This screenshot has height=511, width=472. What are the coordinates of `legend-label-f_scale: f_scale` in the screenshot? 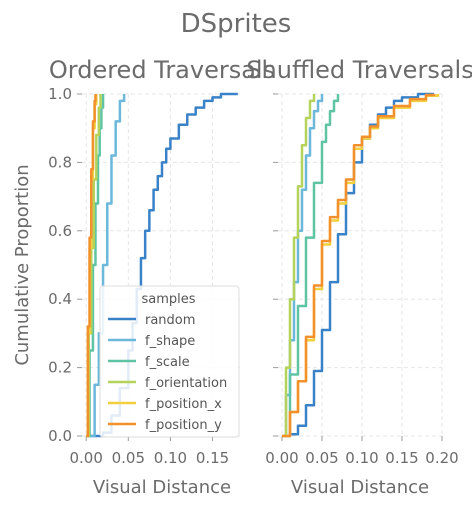 It's located at (167, 362).